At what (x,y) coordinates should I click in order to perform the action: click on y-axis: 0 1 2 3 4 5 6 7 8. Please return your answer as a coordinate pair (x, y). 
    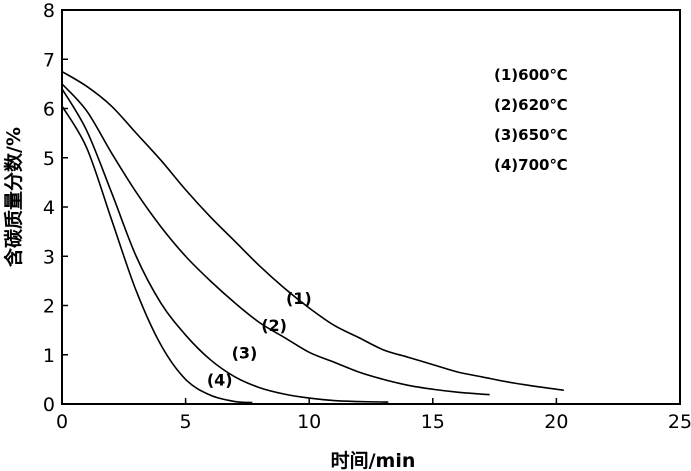
    Looking at the image, I should click on (55, 208).